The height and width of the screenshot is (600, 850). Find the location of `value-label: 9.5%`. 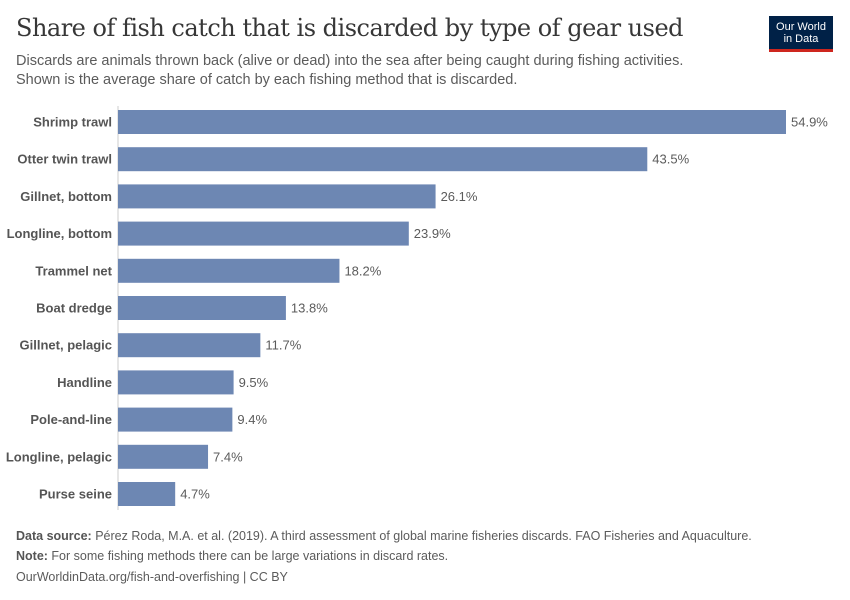

value-label: 9.5% is located at coordinates (254, 382).